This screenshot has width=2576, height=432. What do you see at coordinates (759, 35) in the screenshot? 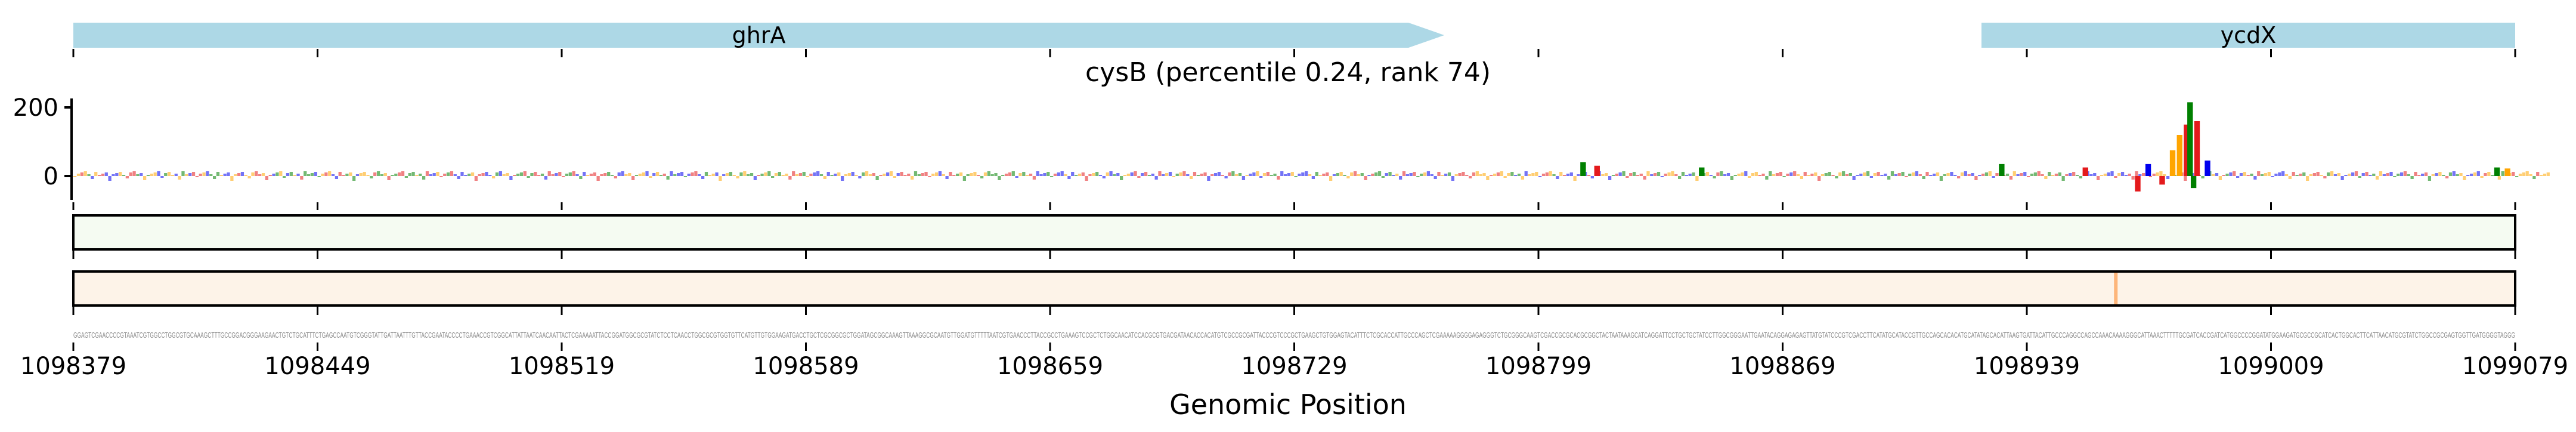
I see `gene-ghrA-arrow` at bounding box center [759, 35].